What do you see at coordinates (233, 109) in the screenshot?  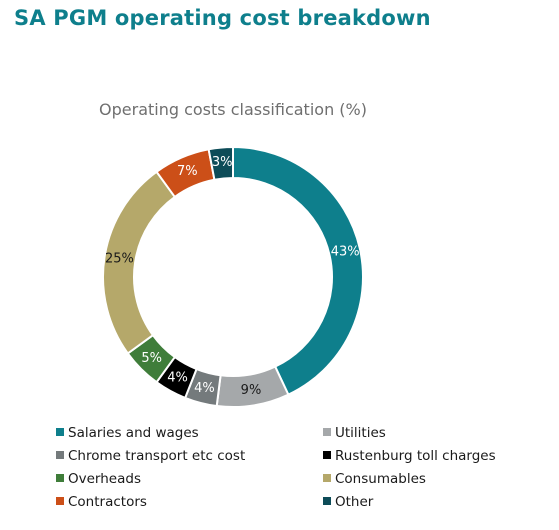 I see `chart-title: Operating costs classification (%)` at bounding box center [233, 109].